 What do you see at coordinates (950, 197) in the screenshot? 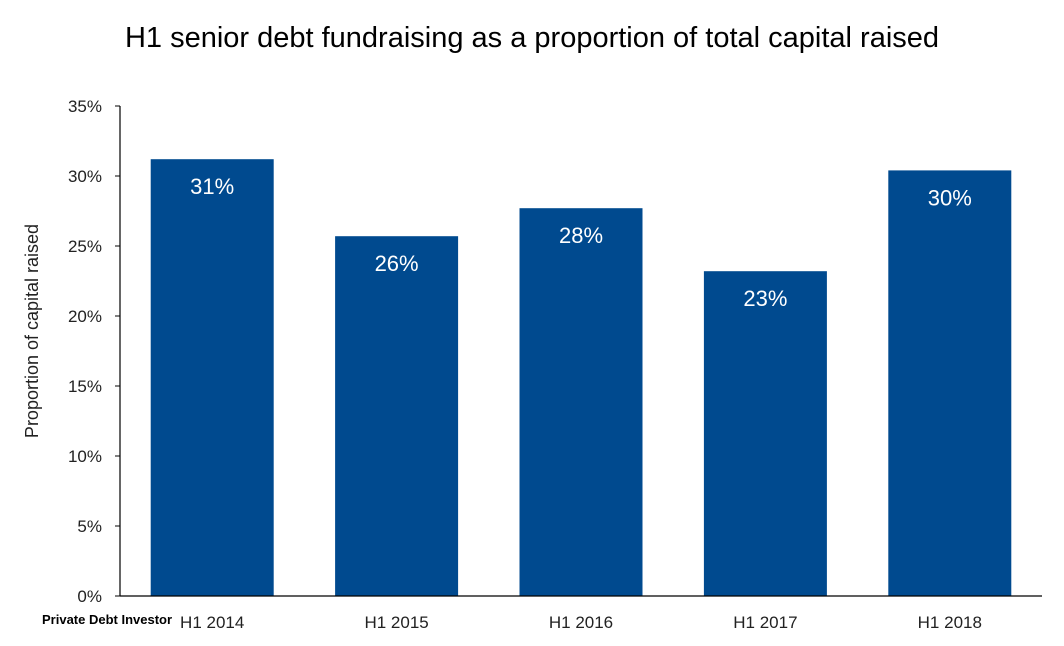
I see `bar-data-label: 30%` at bounding box center [950, 197].